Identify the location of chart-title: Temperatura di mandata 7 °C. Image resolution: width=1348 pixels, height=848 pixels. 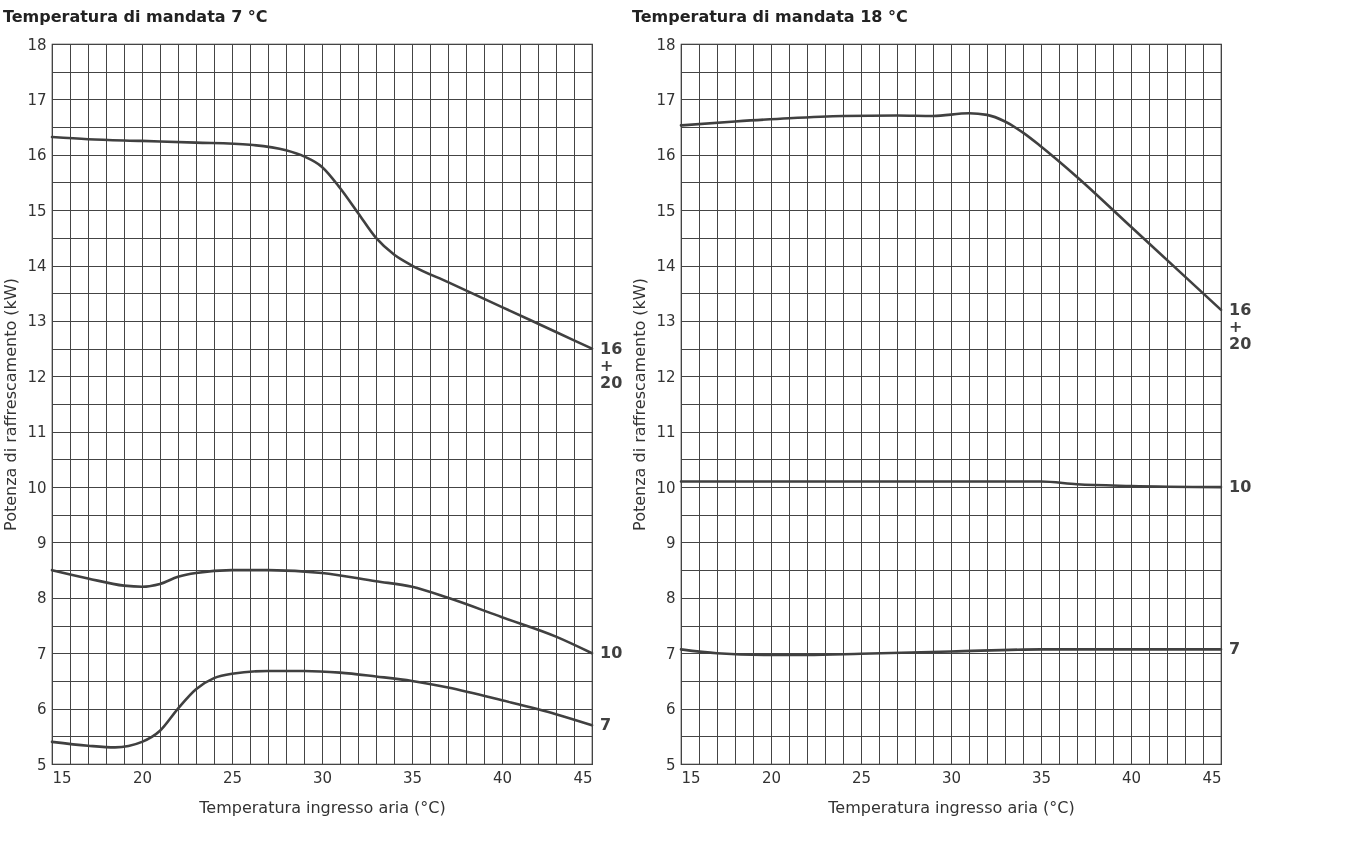
(135, 16).